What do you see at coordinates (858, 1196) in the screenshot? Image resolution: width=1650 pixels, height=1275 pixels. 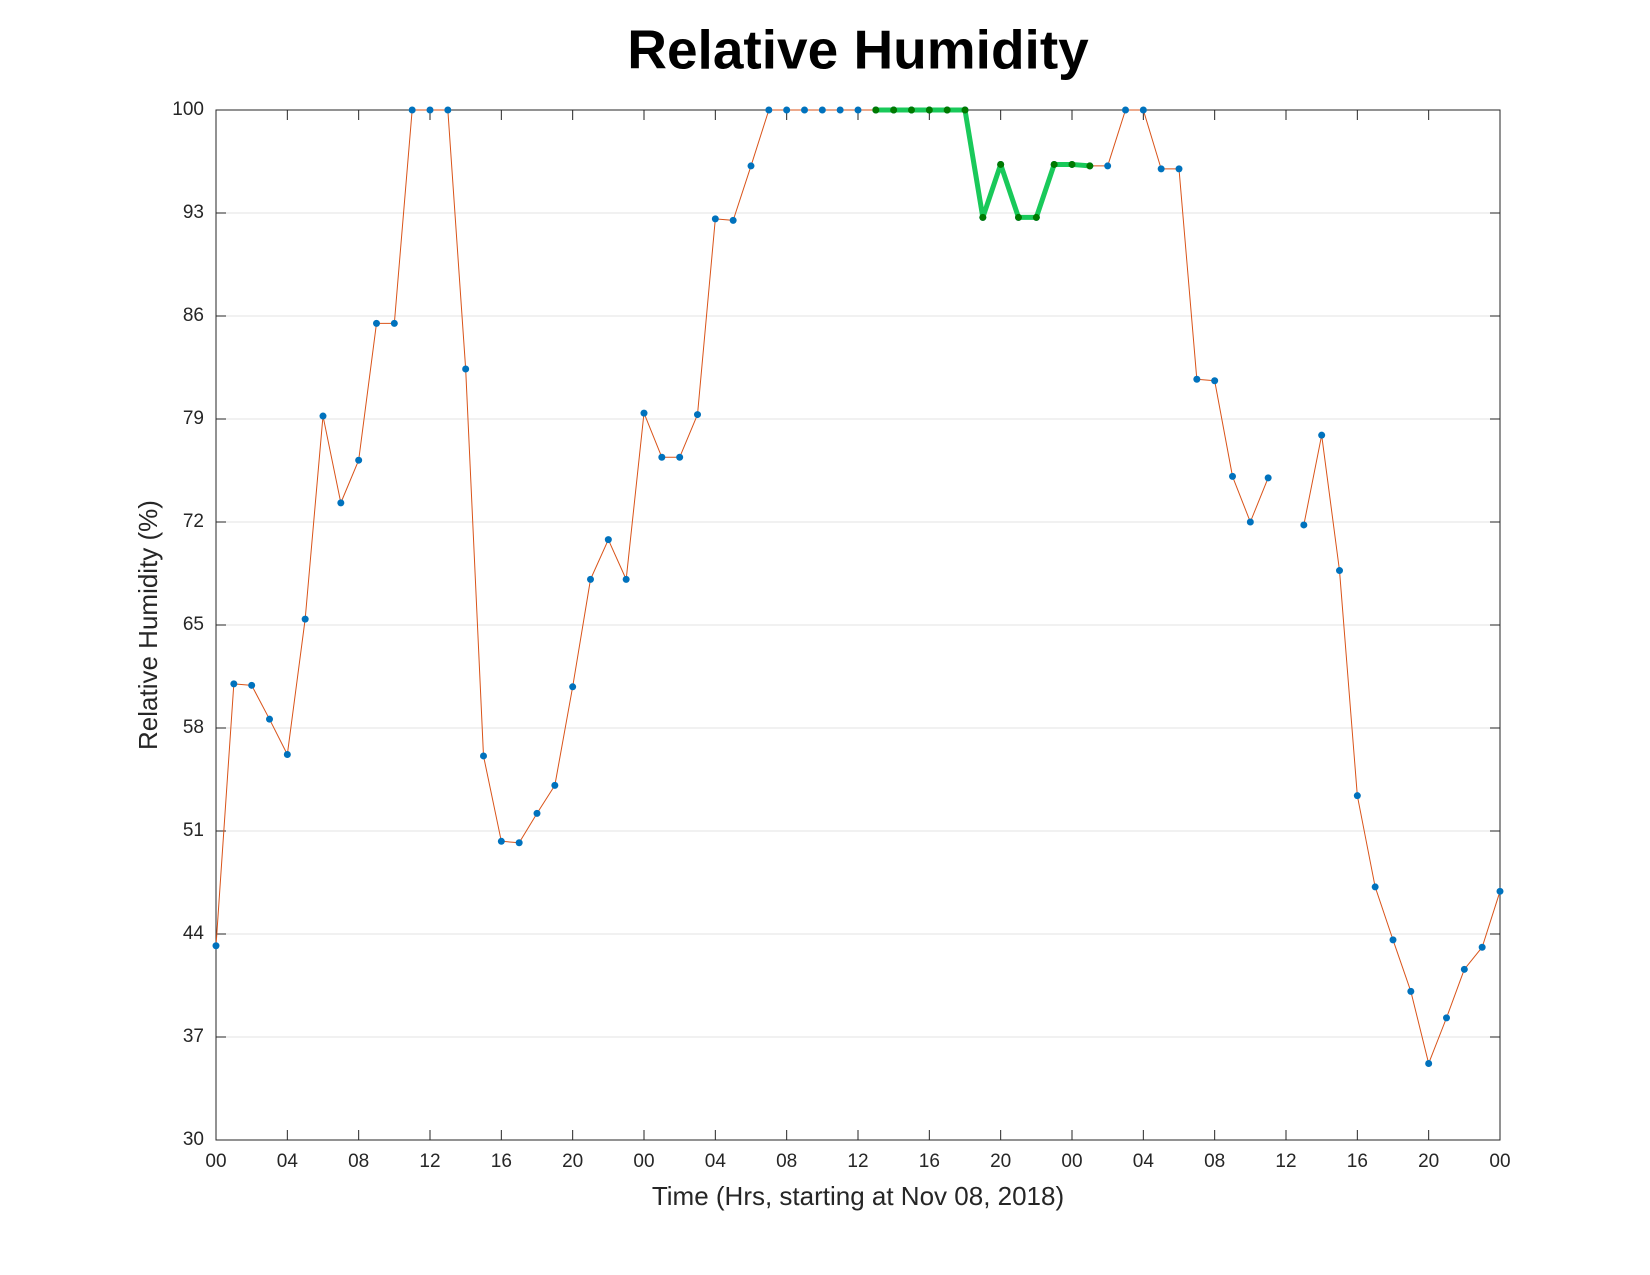 I see `x-axis-label: Time (Hrs, starting at Nov 08, 2018)` at bounding box center [858, 1196].